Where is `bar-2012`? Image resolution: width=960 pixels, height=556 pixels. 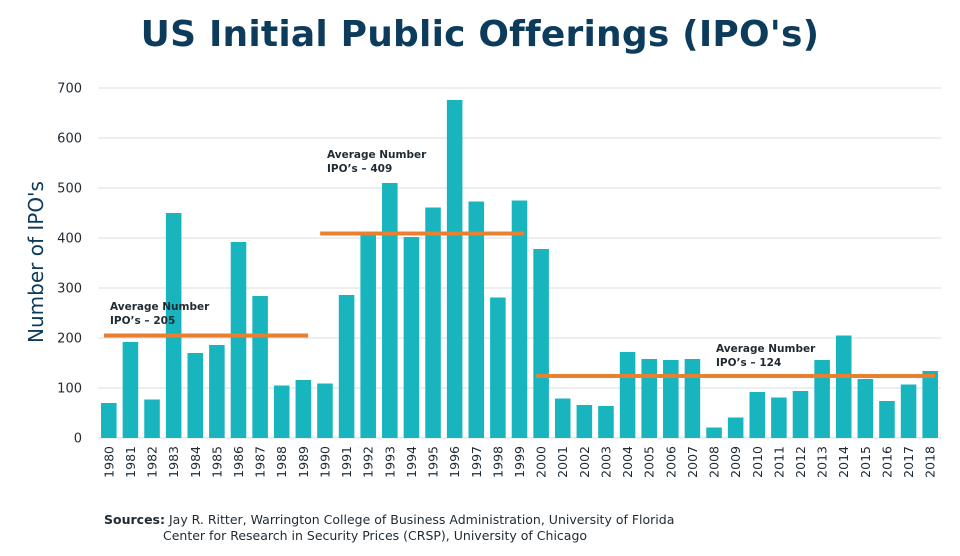 bar-2012 is located at coordinates (800, 414).